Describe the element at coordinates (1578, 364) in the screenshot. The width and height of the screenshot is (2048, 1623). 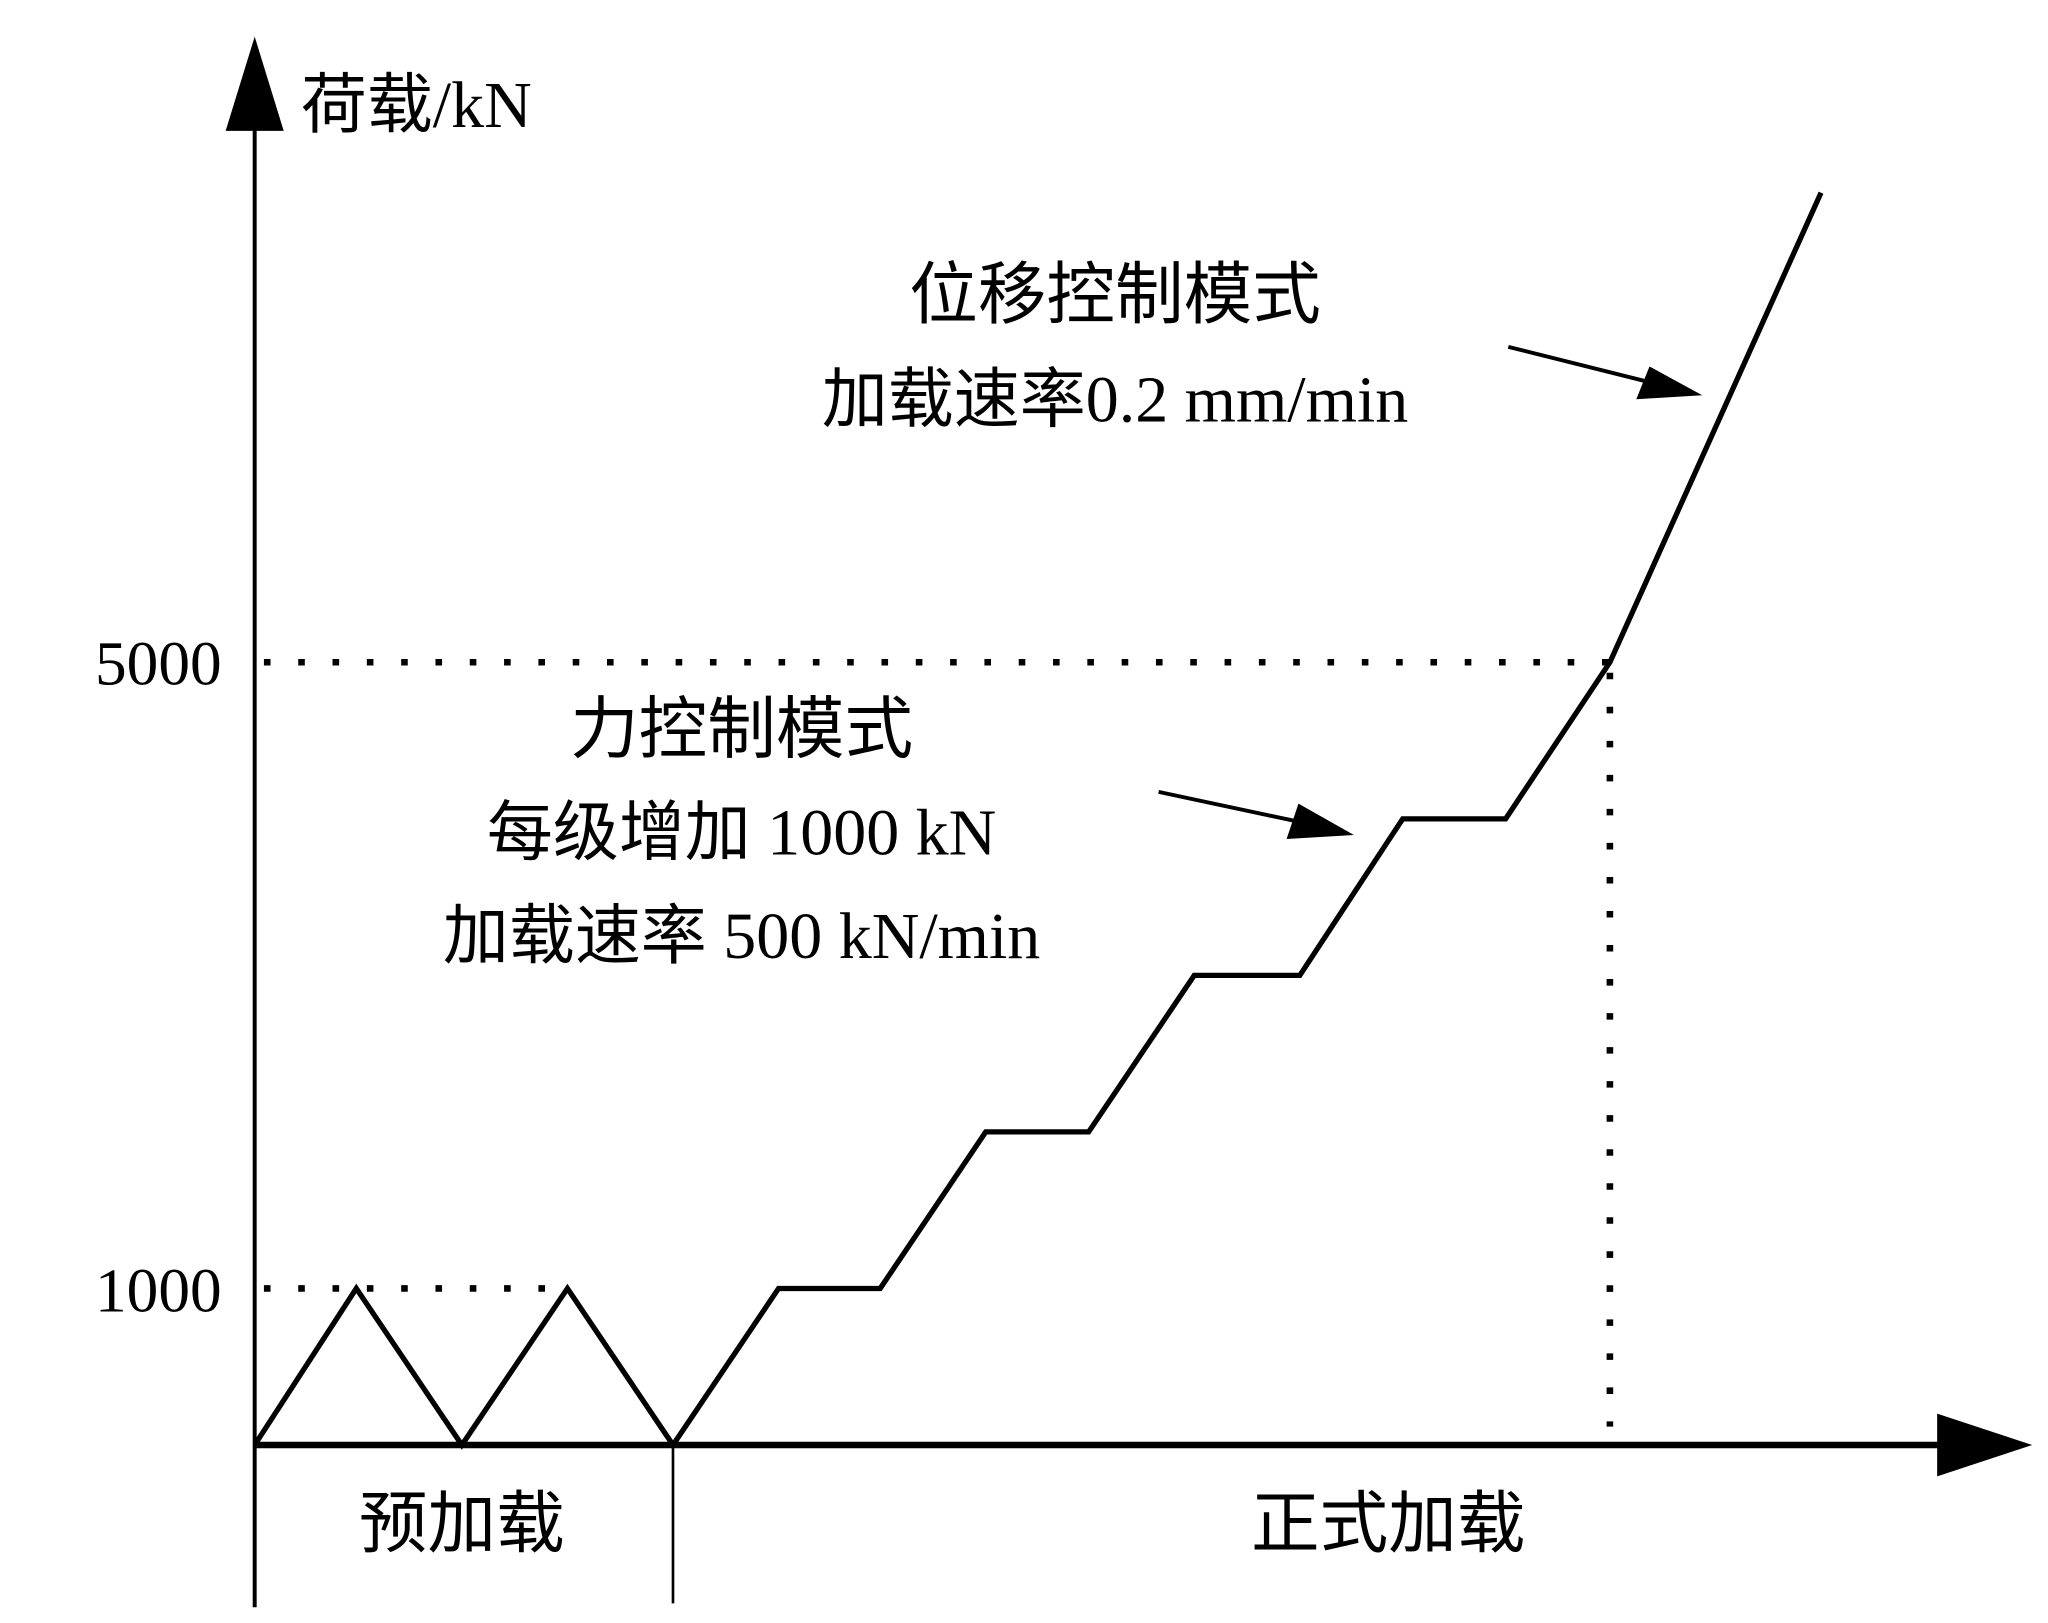
I see `annotation-arrow-displacement` at that location.